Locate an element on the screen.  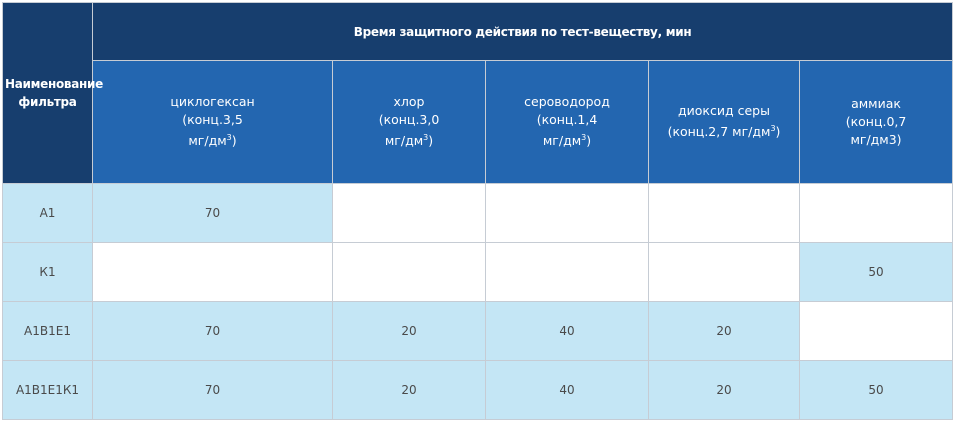
filter-name-cell: А1В1Е1 is located at coordinates (47, 331).